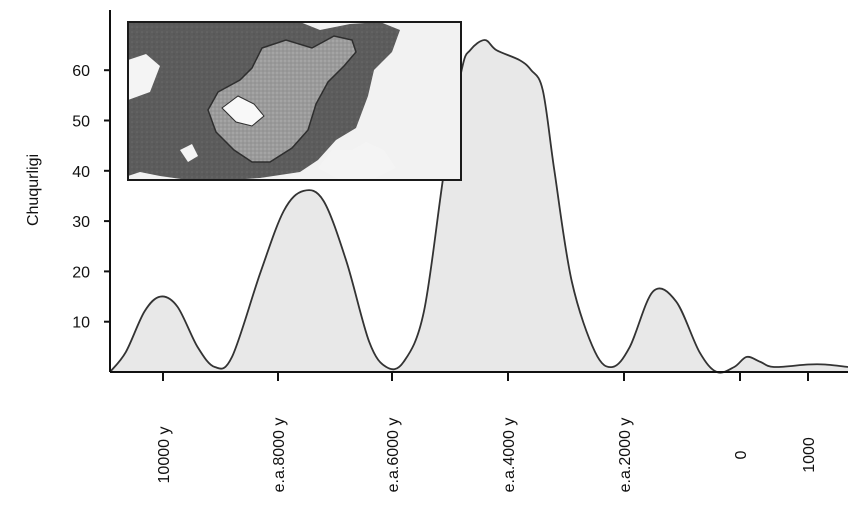 The width and height of the screenshot is (848, 515). I want to click on y-ticks: 10 20 30 40 50 60, so click(91, 197).